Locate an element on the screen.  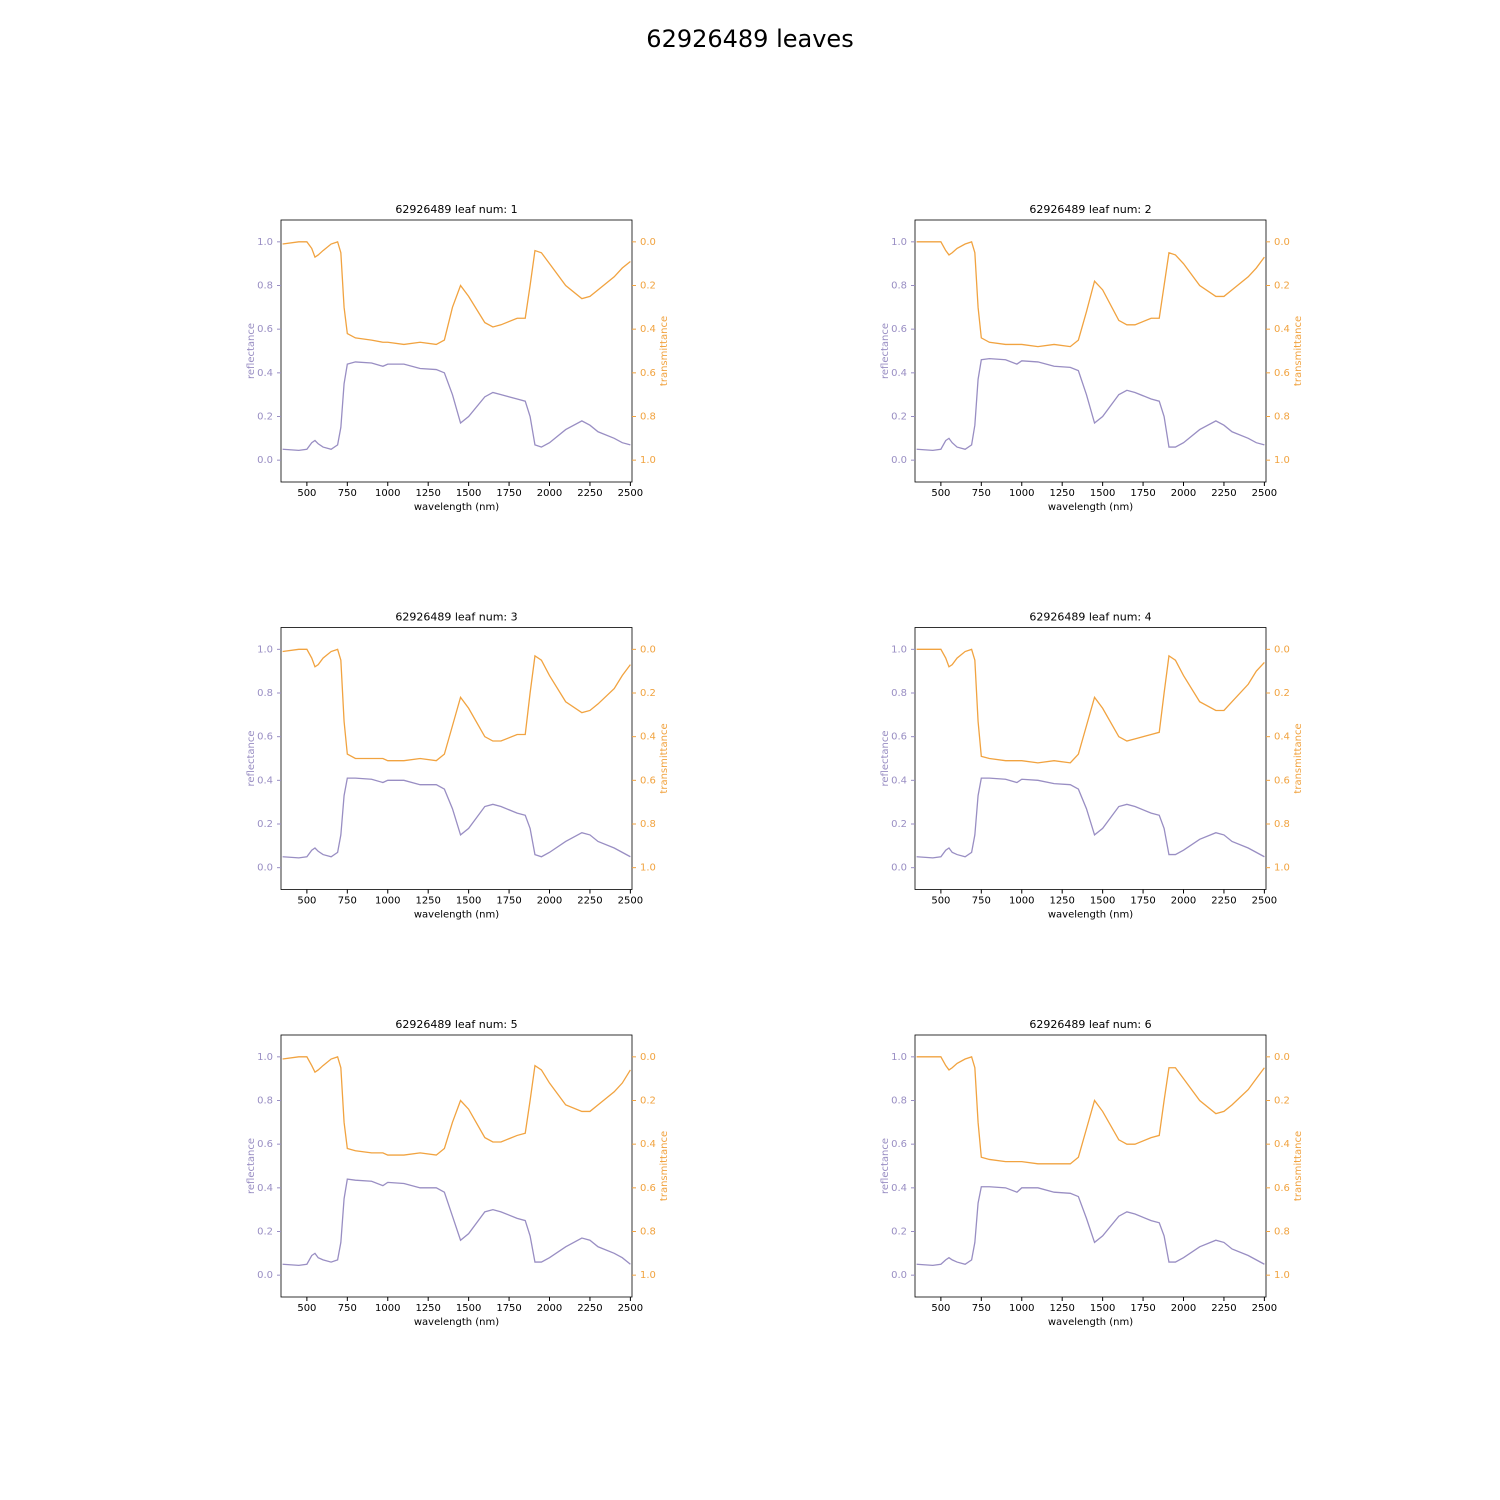
subplot-title: 62926489 leaf num: 1 is located at coordinates (456, 209).